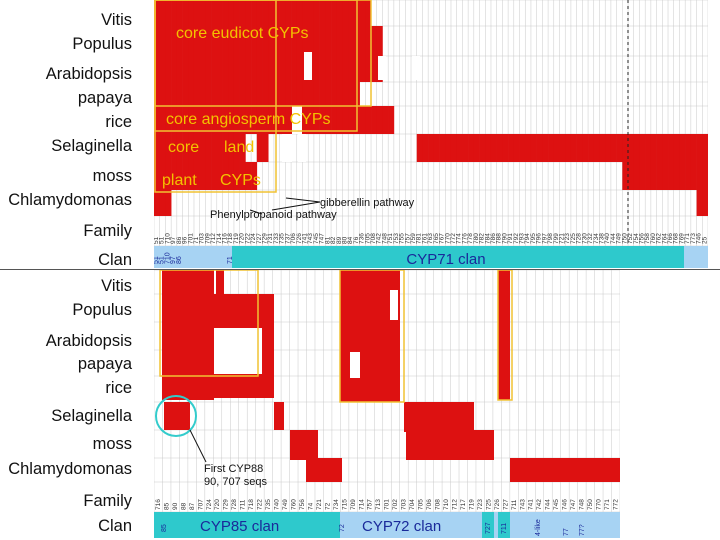 This screenshot has height=540, width=720. Describe the element at coordinates (607, 504) in the screenshot. I see `family-label: 771` at that location.